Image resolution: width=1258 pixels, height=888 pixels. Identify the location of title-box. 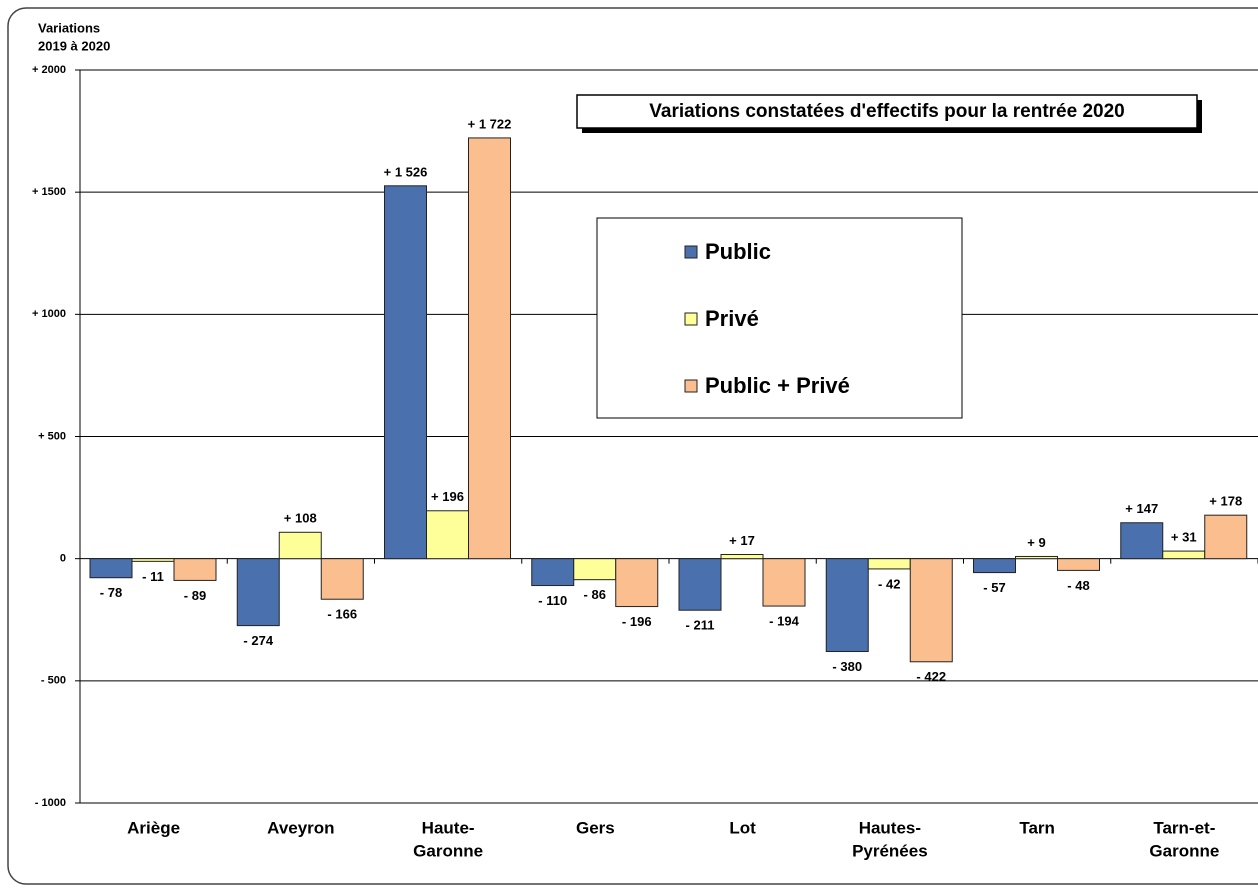
(887, 111).